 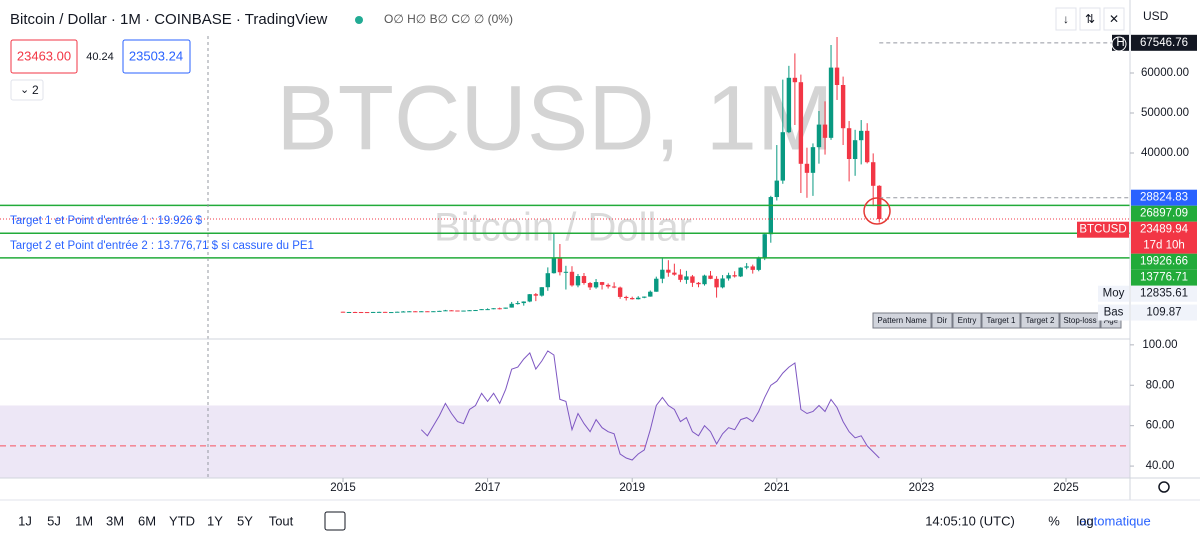 What do you see at coordinates (448, 19) in the screenshot?
I see `ohlc: O∅ H∅ B∅ C∅ ∅ (0%)` at bounding box center [448, 19].